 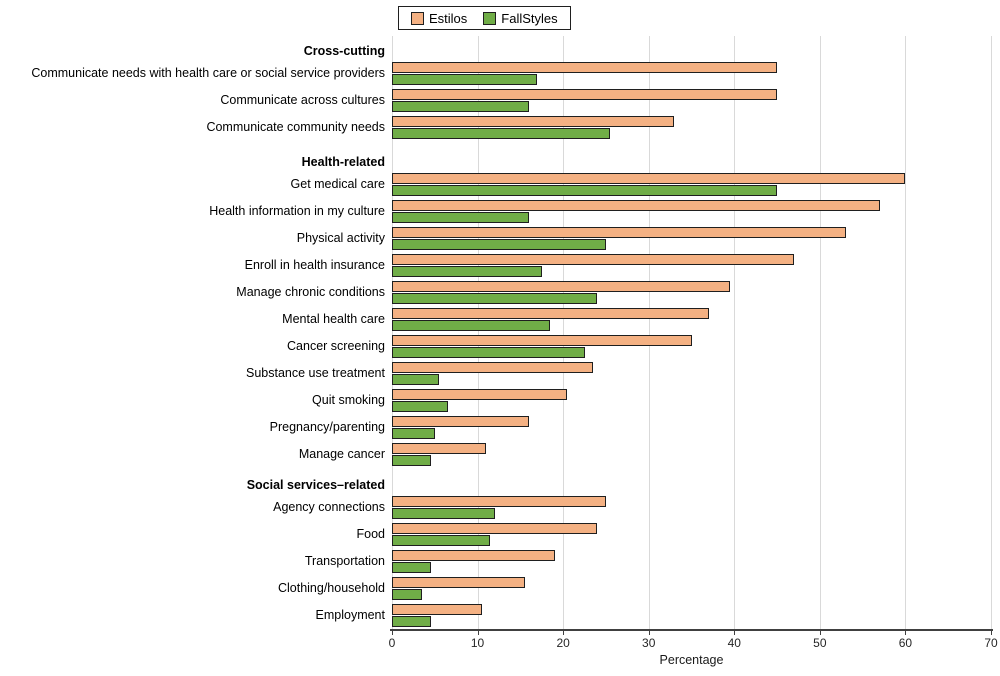 What do you see at coordinates (500, 427) in the screenshot?
I see `chart-row: Pregnancy/parenting` at bounding box center [500, 427].